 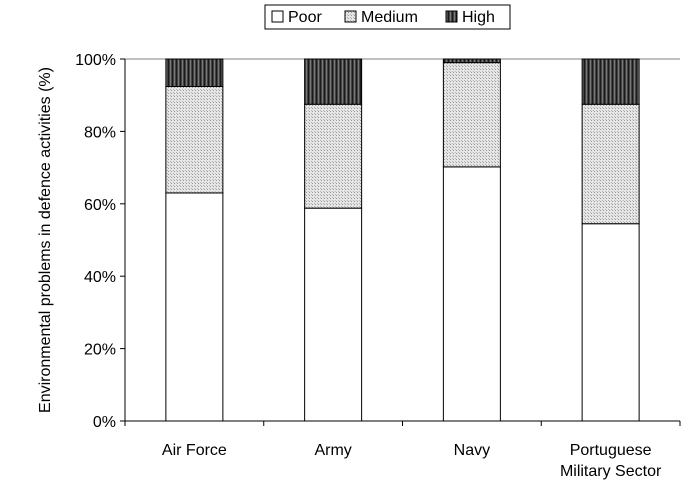 I want to click on legend-label-high: High, so click(x=478, y=17).